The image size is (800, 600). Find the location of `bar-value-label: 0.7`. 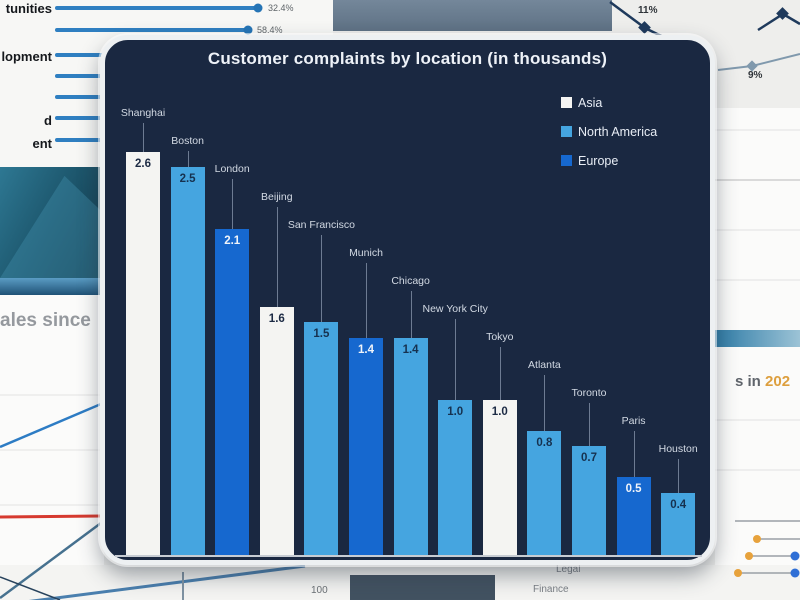

bar-value-label: 0.7 is located at coordinates (589, 458).